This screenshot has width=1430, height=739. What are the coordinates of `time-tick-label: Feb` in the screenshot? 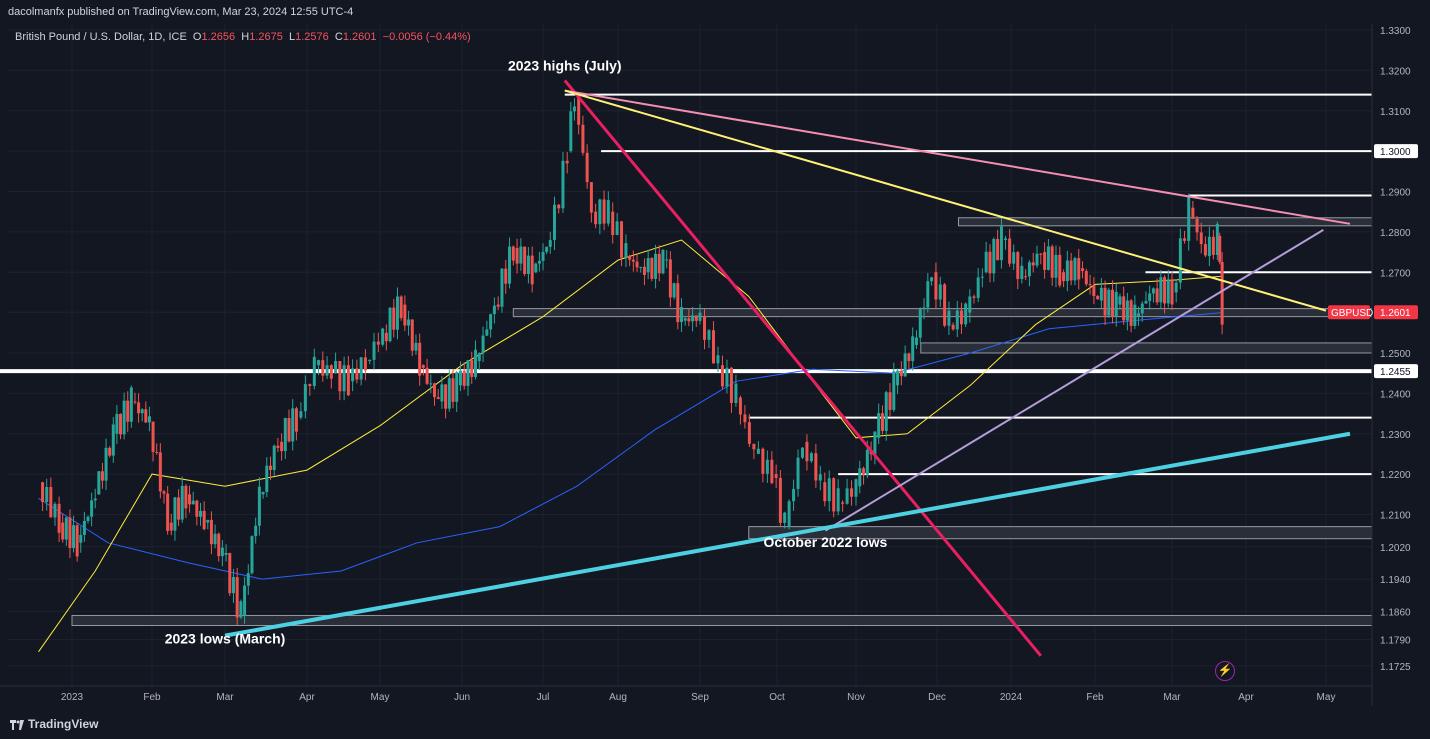 It's located at (1095, 697).